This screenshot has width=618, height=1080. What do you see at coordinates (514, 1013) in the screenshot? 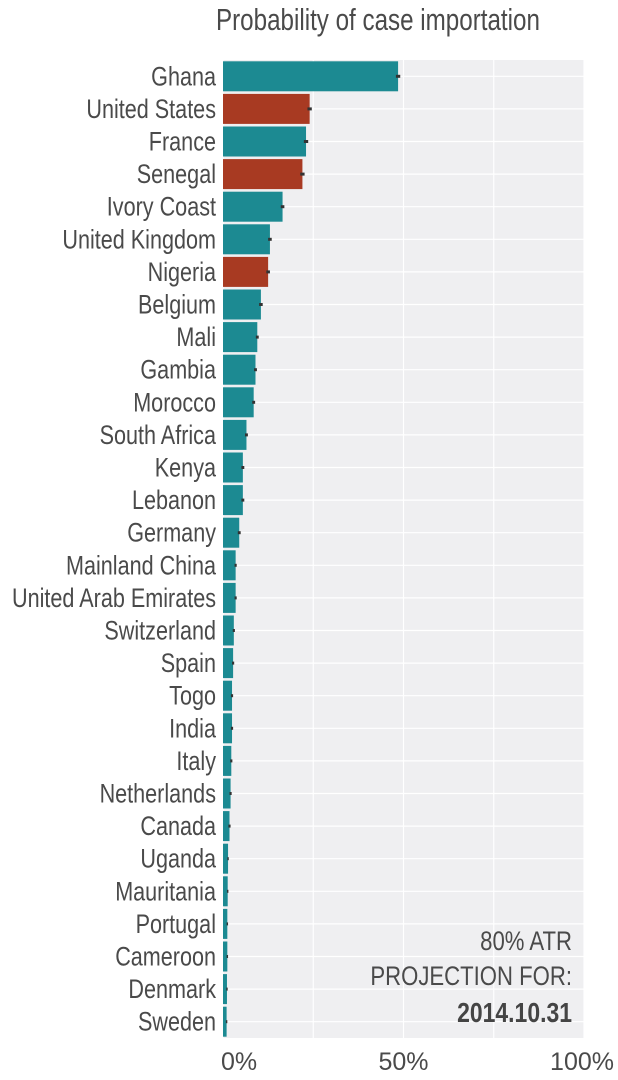
I see `annotation-date: 2014.10.31` at bounding box center [514, 1013].